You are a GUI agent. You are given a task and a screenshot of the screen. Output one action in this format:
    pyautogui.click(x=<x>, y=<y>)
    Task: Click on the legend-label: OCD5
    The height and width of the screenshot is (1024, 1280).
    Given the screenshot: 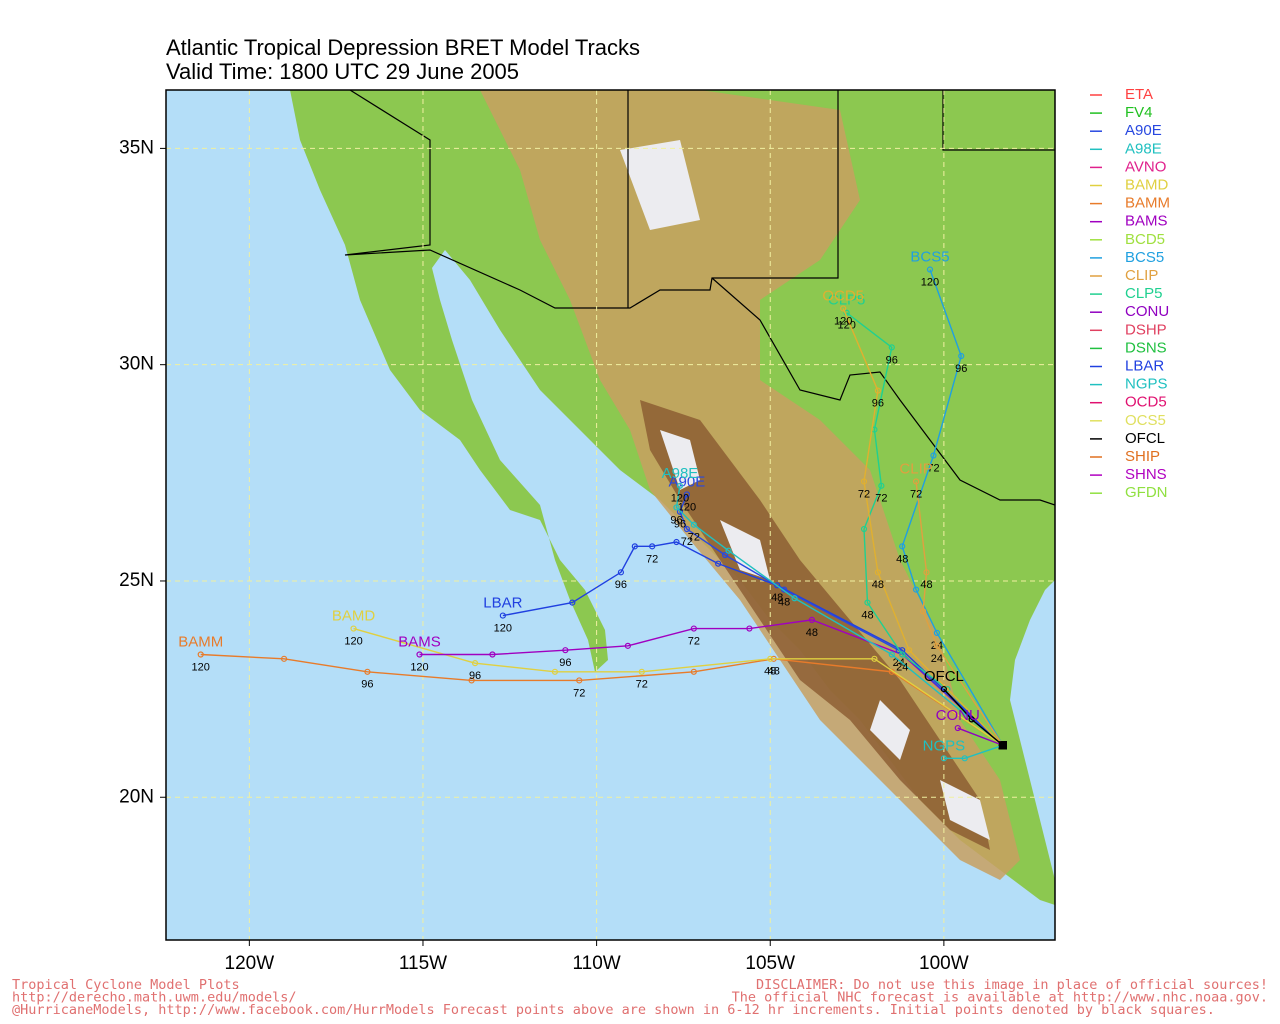 What is the action you would take?
    pyautogui.click(x=1146, y=402)
    